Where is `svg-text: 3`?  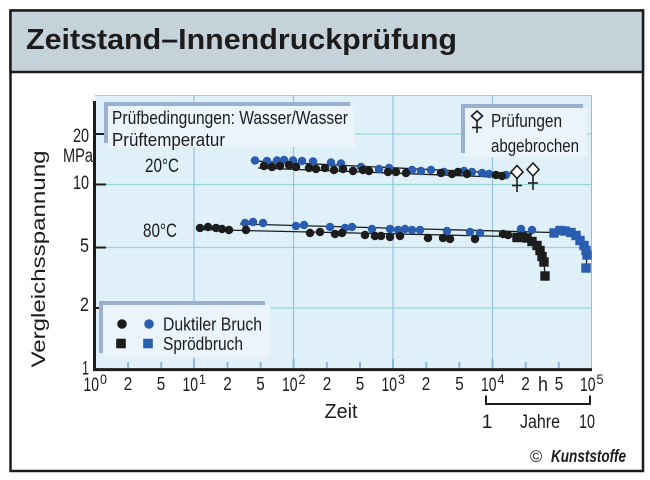
svg-text: 3 is located at coordinates (401, 379).